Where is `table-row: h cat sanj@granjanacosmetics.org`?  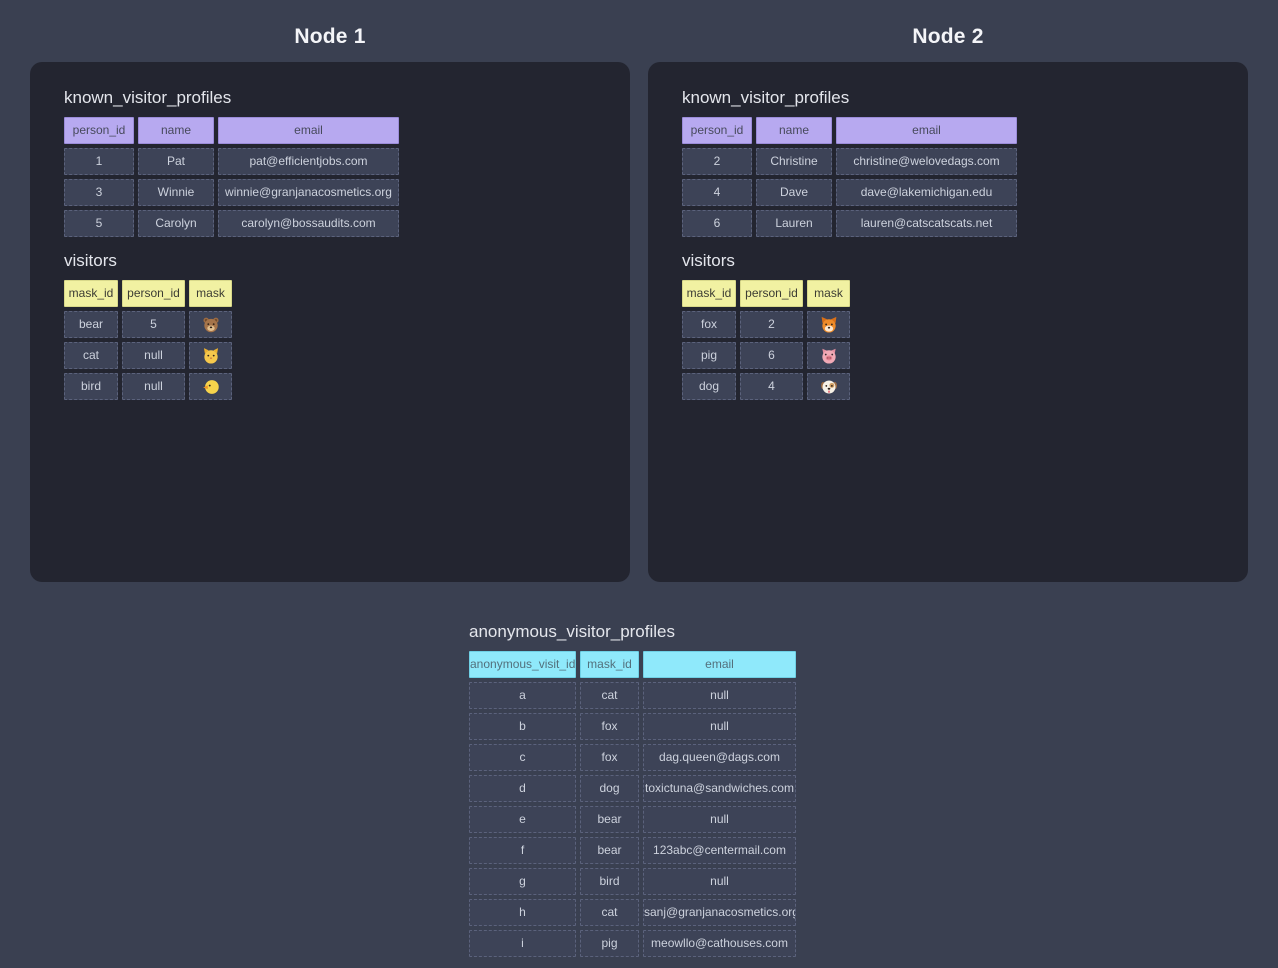 table-row: h cat sanj@granjanacosmetics.org is located at coordinates (634, 912).